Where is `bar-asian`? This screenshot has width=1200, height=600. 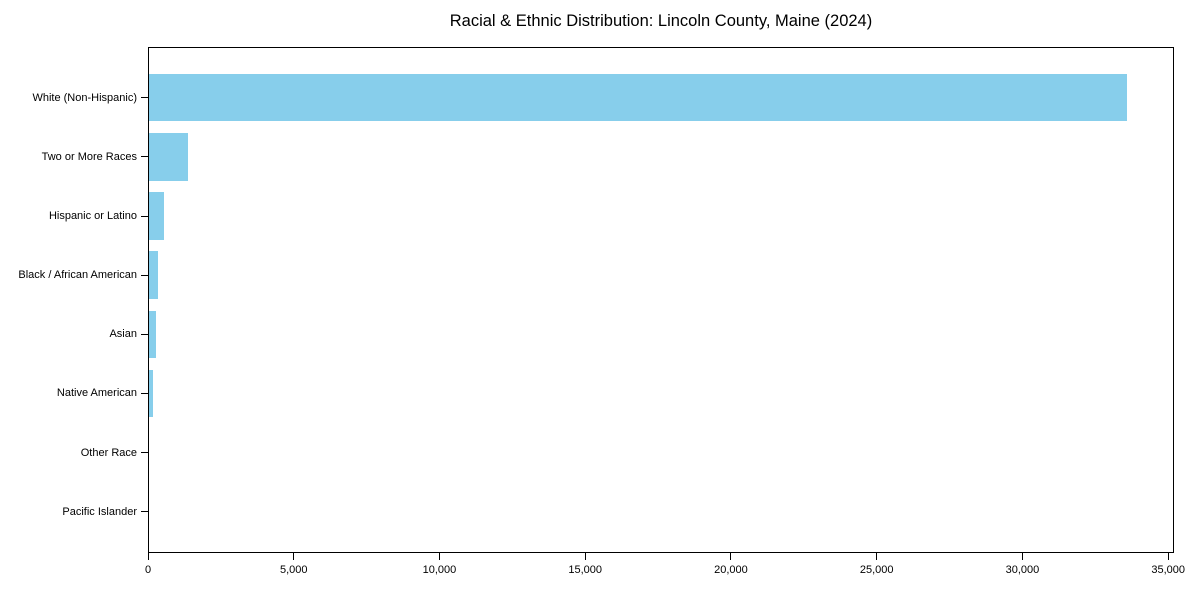
bar-asian is located at coordinates (153, 334).